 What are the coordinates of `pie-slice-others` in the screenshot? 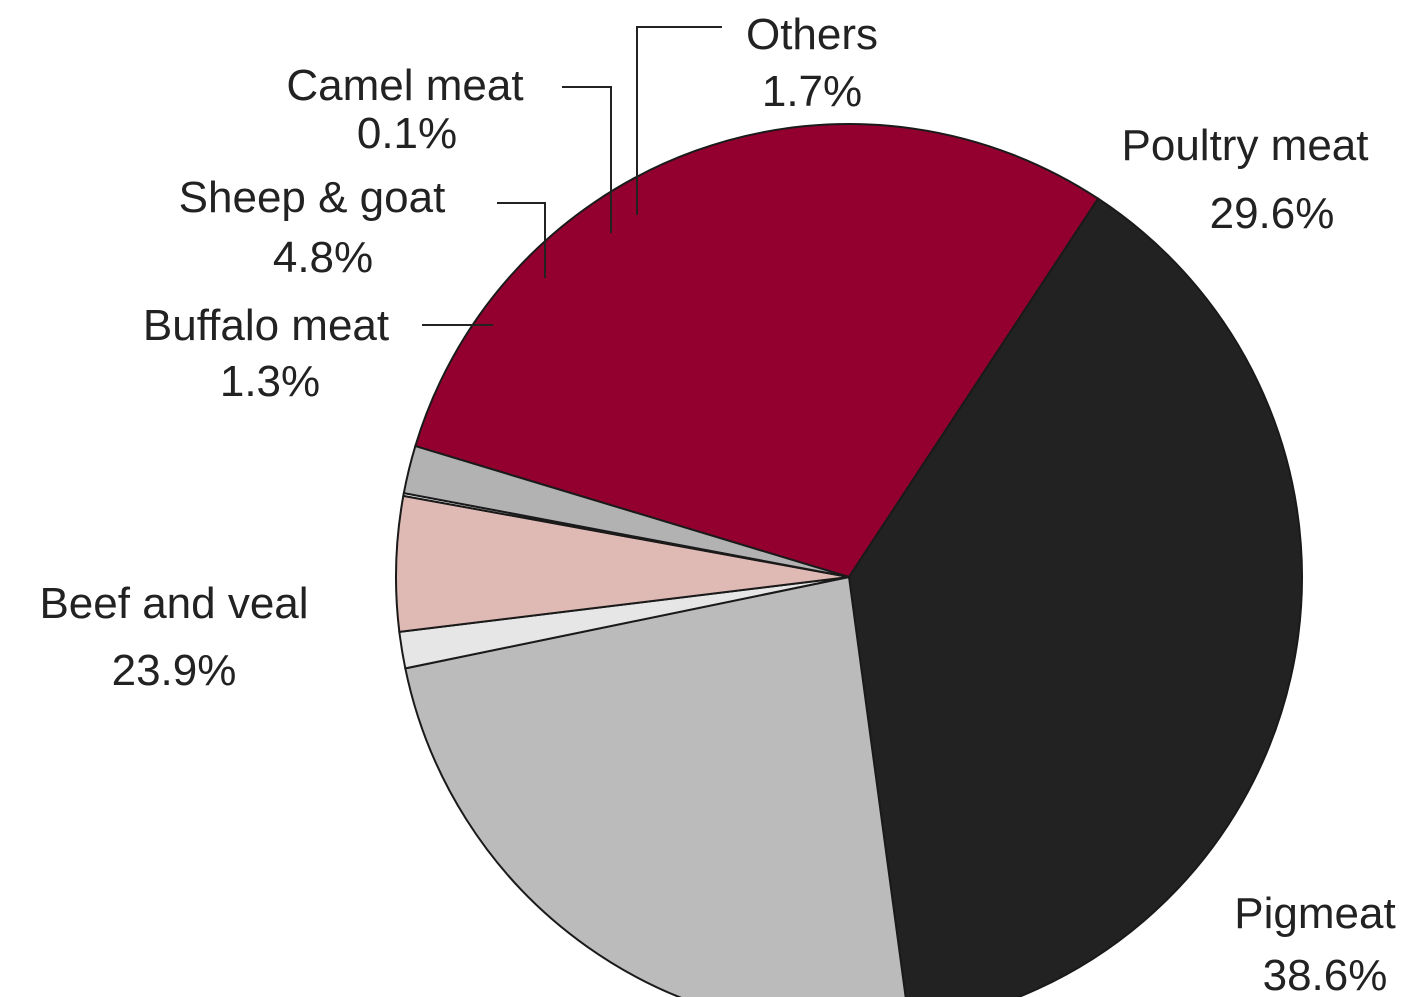 It's located at (626, 511).